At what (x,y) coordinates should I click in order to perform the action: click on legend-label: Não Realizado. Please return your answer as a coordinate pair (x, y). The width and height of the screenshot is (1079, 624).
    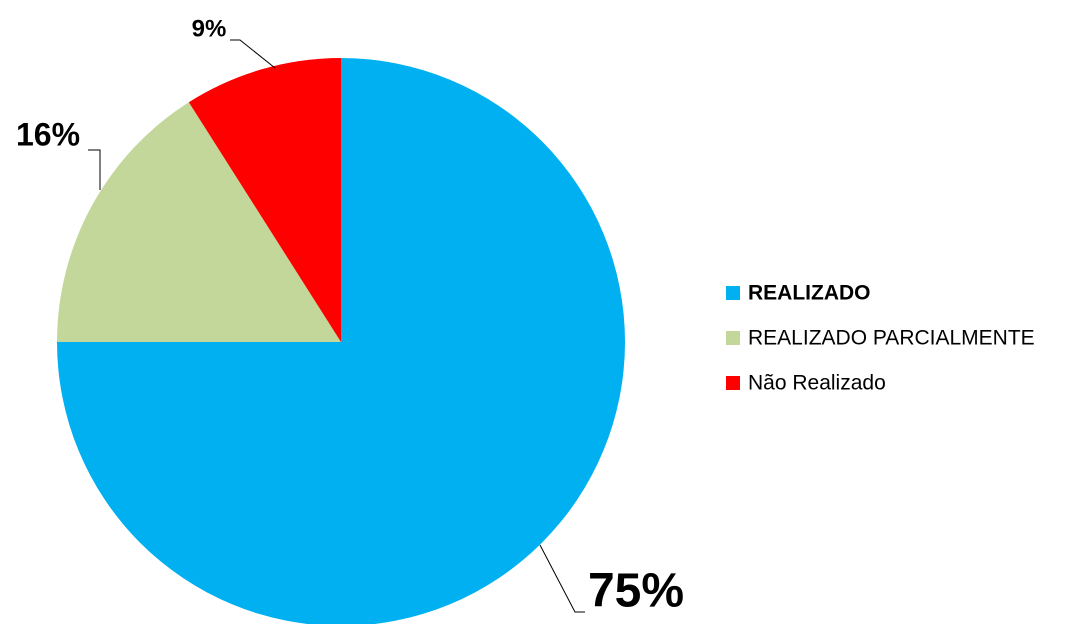
    Looking at the image, I should click on (817, 383).